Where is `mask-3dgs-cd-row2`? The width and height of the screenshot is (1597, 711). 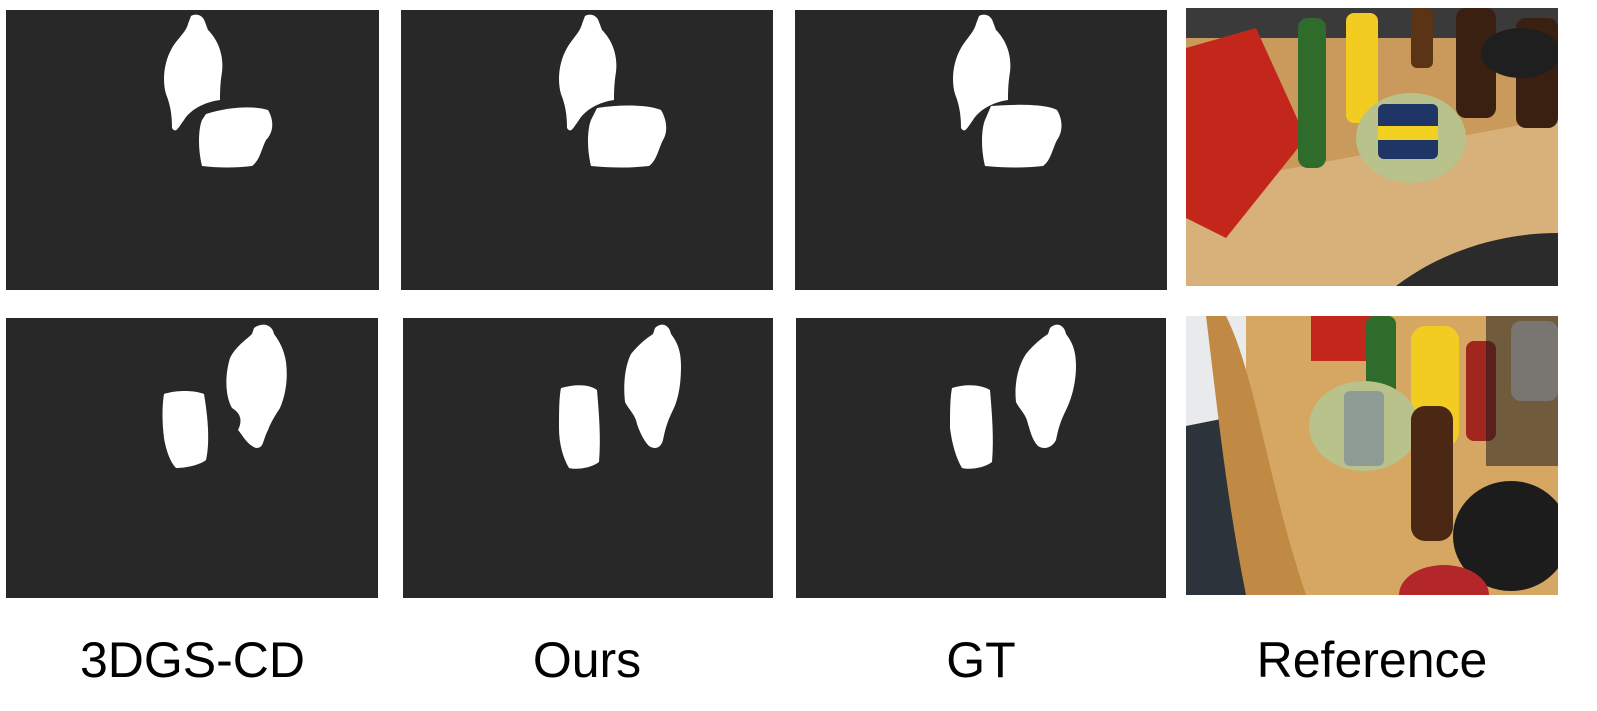 mask-3dgs-cd-row2 is located at coordinates (192, 458).